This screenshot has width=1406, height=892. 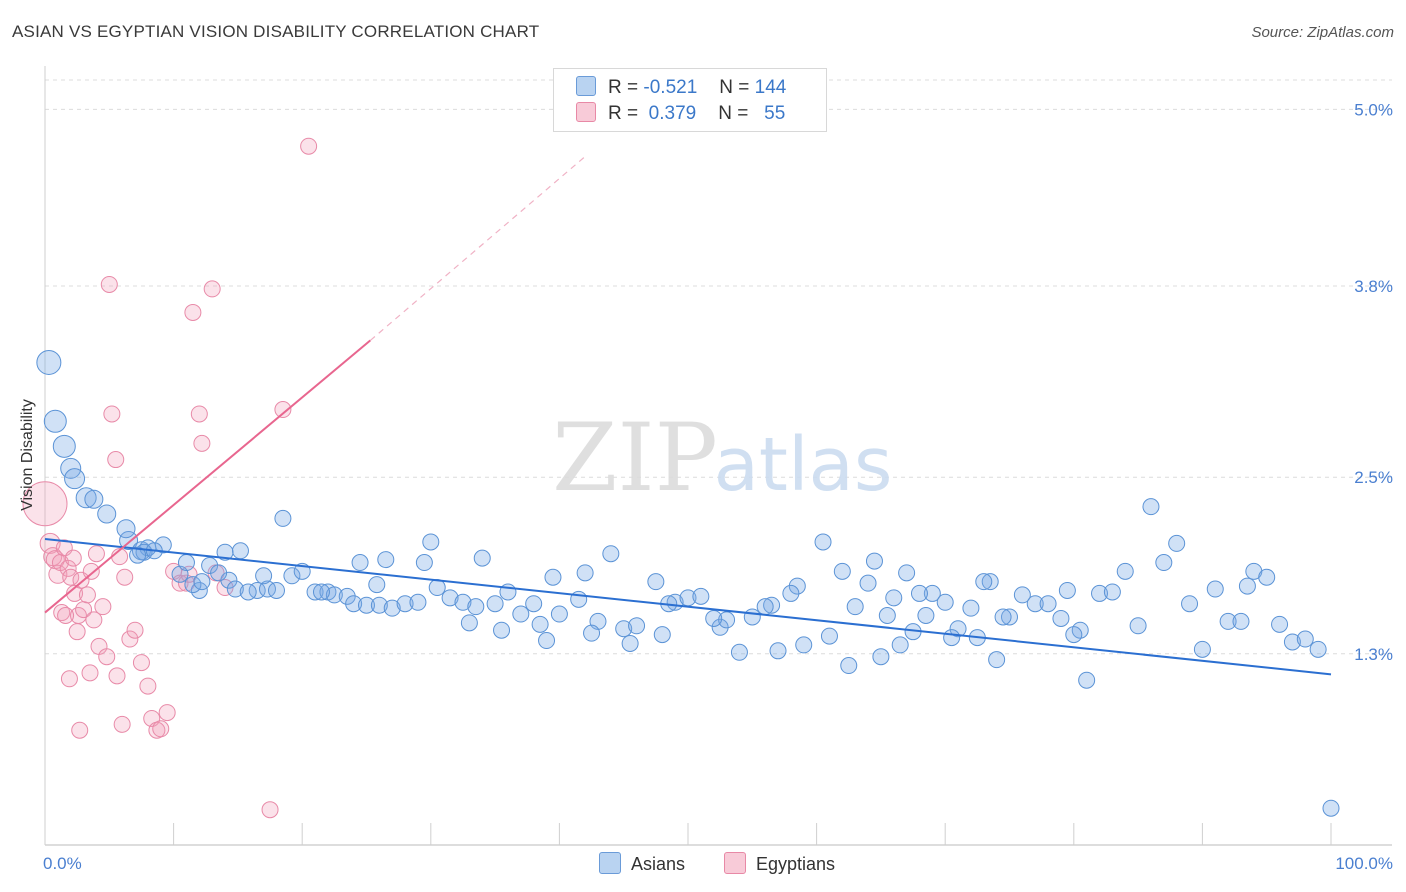 I want to click on watermark: ZIP atlas, so click(x=722, y=458).